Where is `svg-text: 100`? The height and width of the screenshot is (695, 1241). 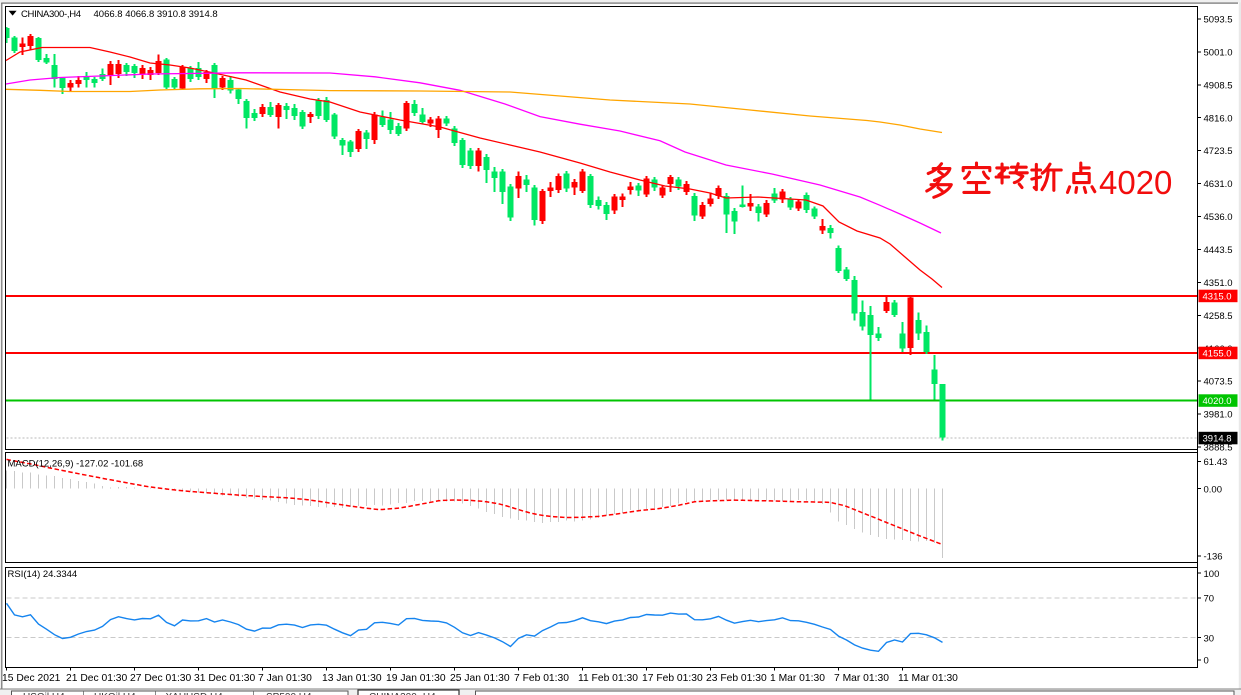
svg-text: 100 is located at coordinates (1212, 574).